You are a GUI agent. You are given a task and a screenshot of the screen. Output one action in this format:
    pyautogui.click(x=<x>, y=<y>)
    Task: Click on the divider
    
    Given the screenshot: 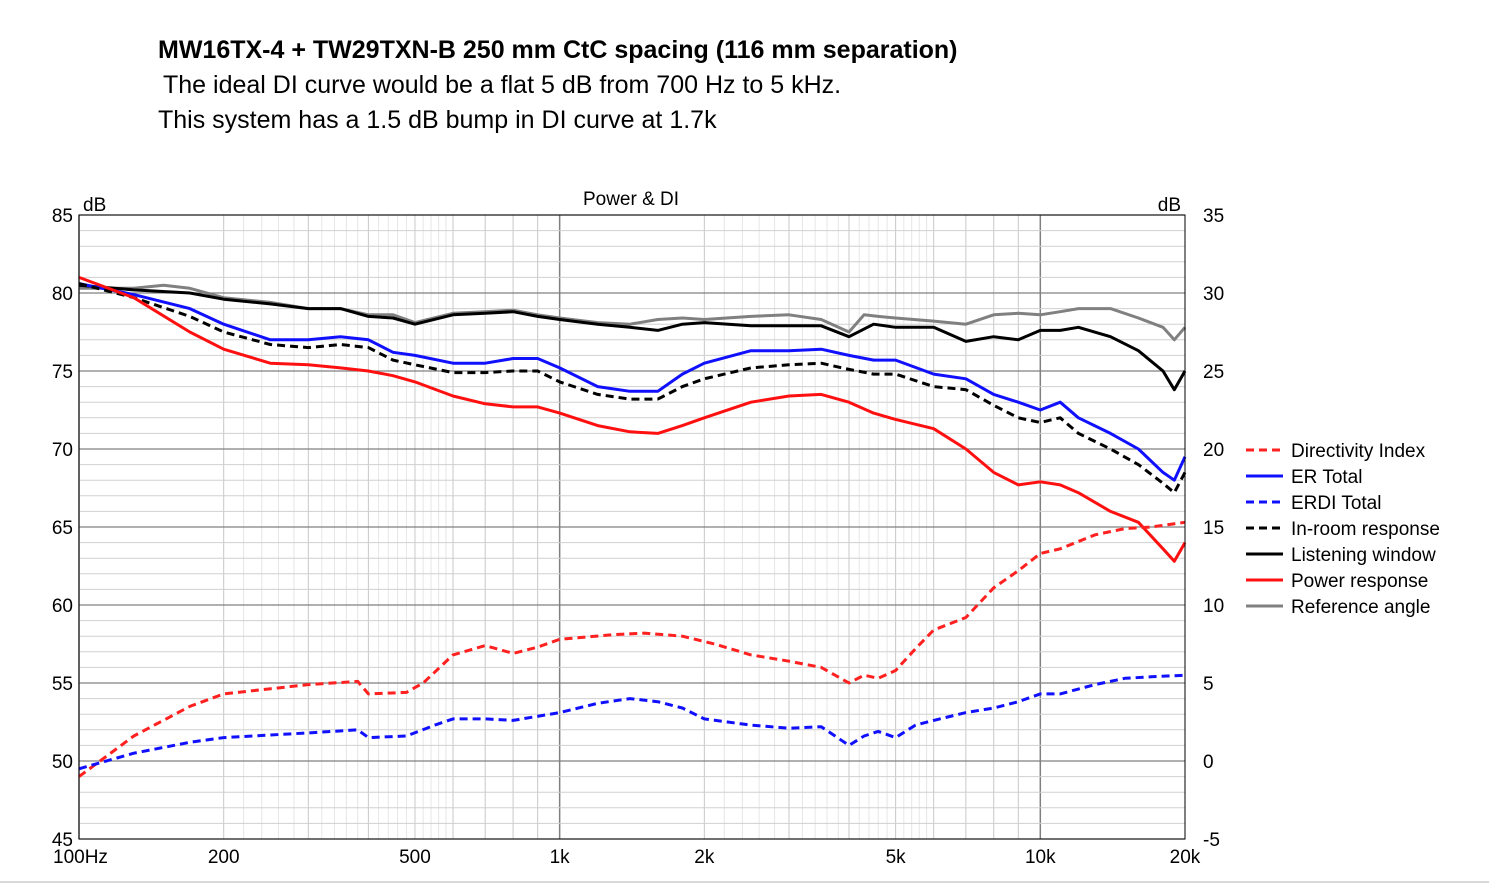 What is the action you would take?
    pyautogui.click(x=744, y=882)
    